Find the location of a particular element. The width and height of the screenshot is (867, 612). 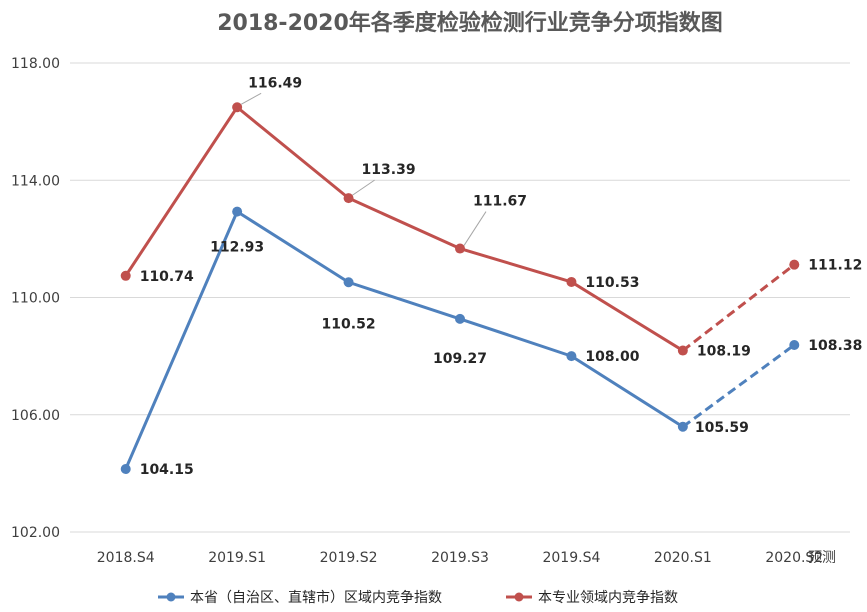

legend: 本省（自治区、直辖市）区域内竞争指数 本专业领域内竞争指数 is located at coordinates (418, 597).